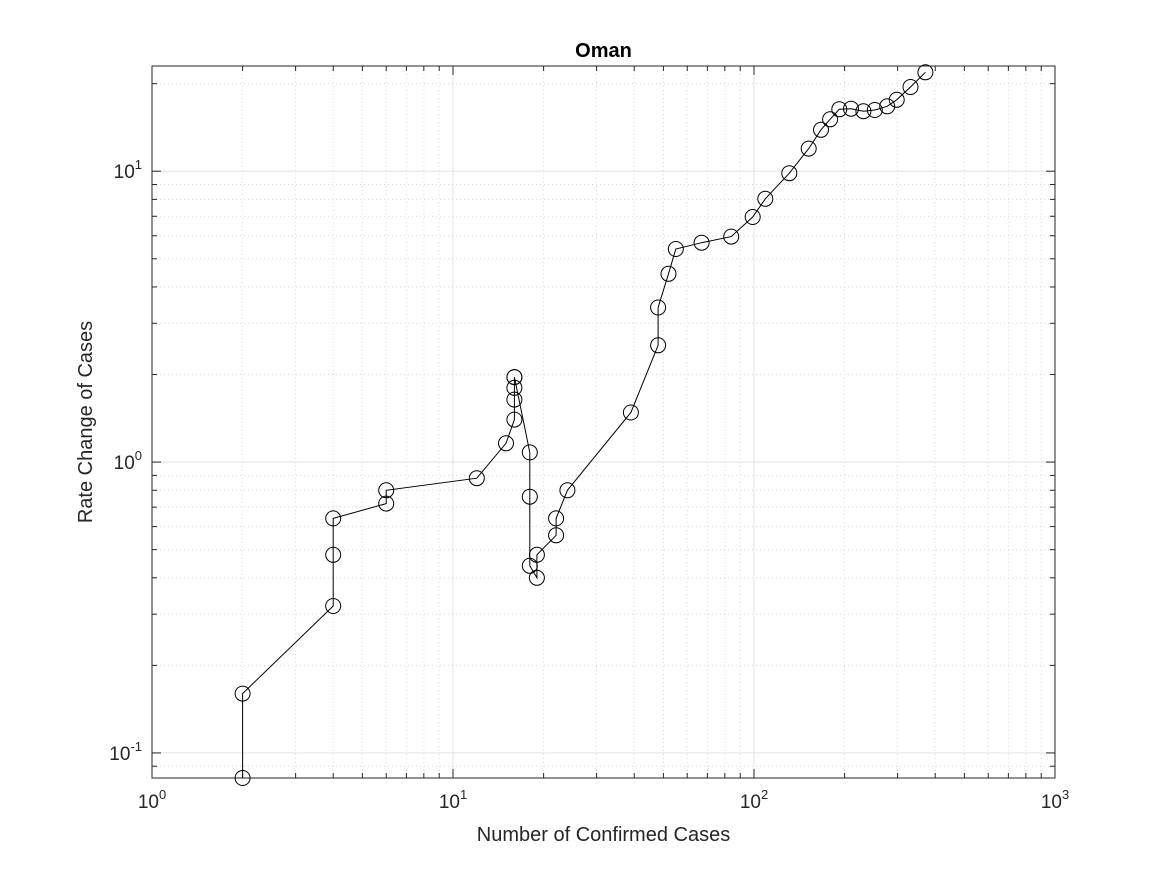 The height and width of the screenshot is (875, 1167). I want to click on x-tick-labels: 10⁰ 10¹ 10² 10³, so click(603, 800).